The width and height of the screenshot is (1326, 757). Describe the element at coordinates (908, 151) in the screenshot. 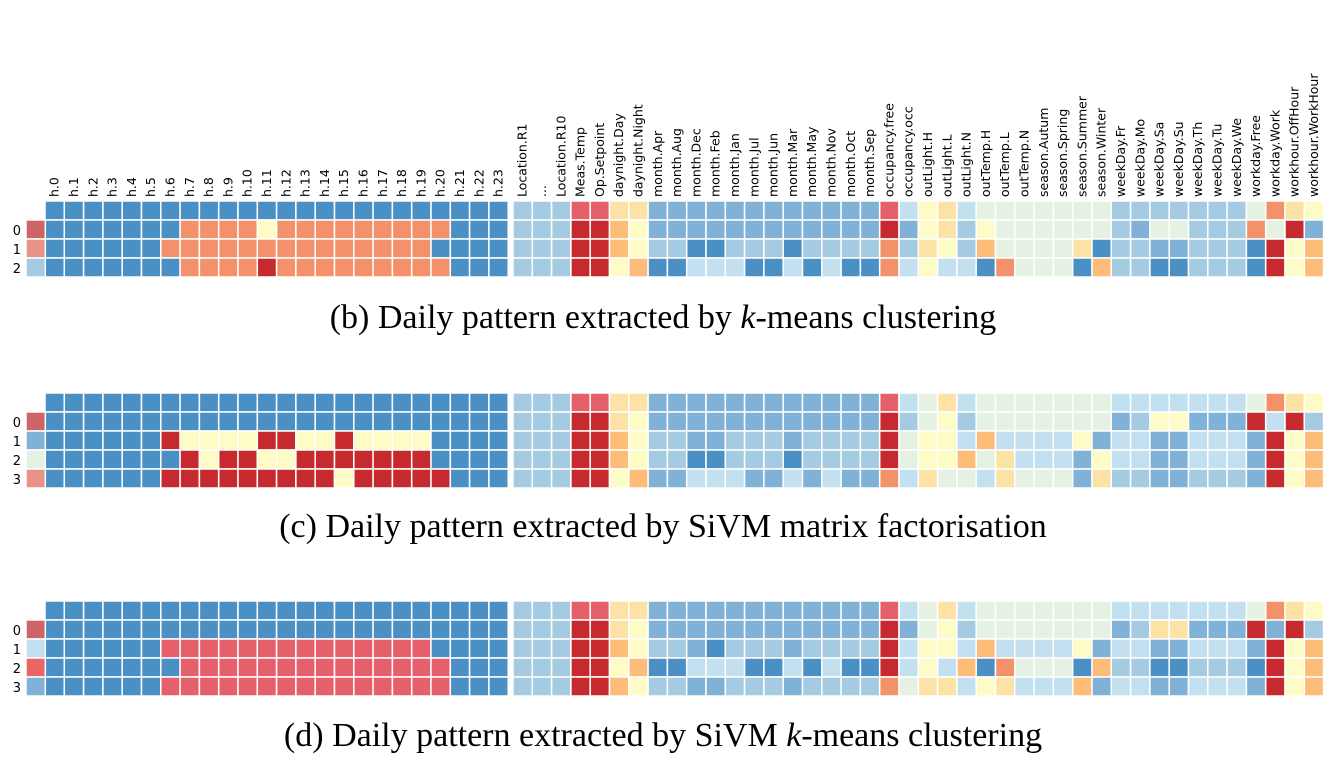

I see `column-label: occupancy.occ` at that location.